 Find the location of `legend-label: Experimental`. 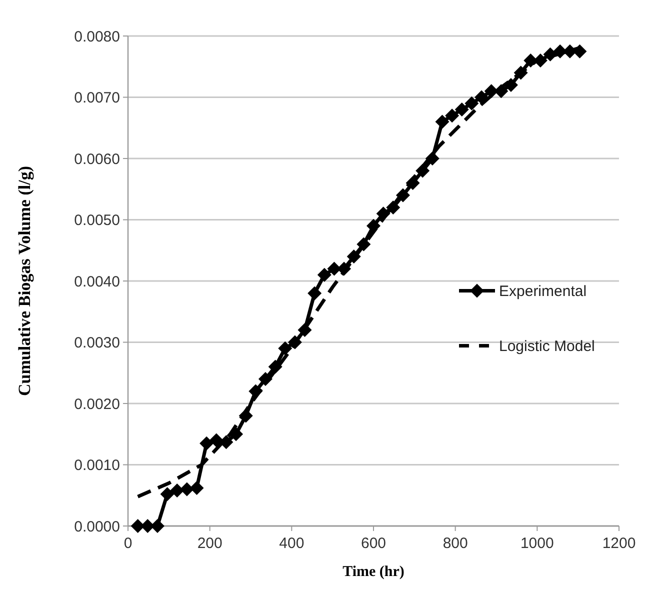

legend-label: Experimental is located at coordinates (543, 291).